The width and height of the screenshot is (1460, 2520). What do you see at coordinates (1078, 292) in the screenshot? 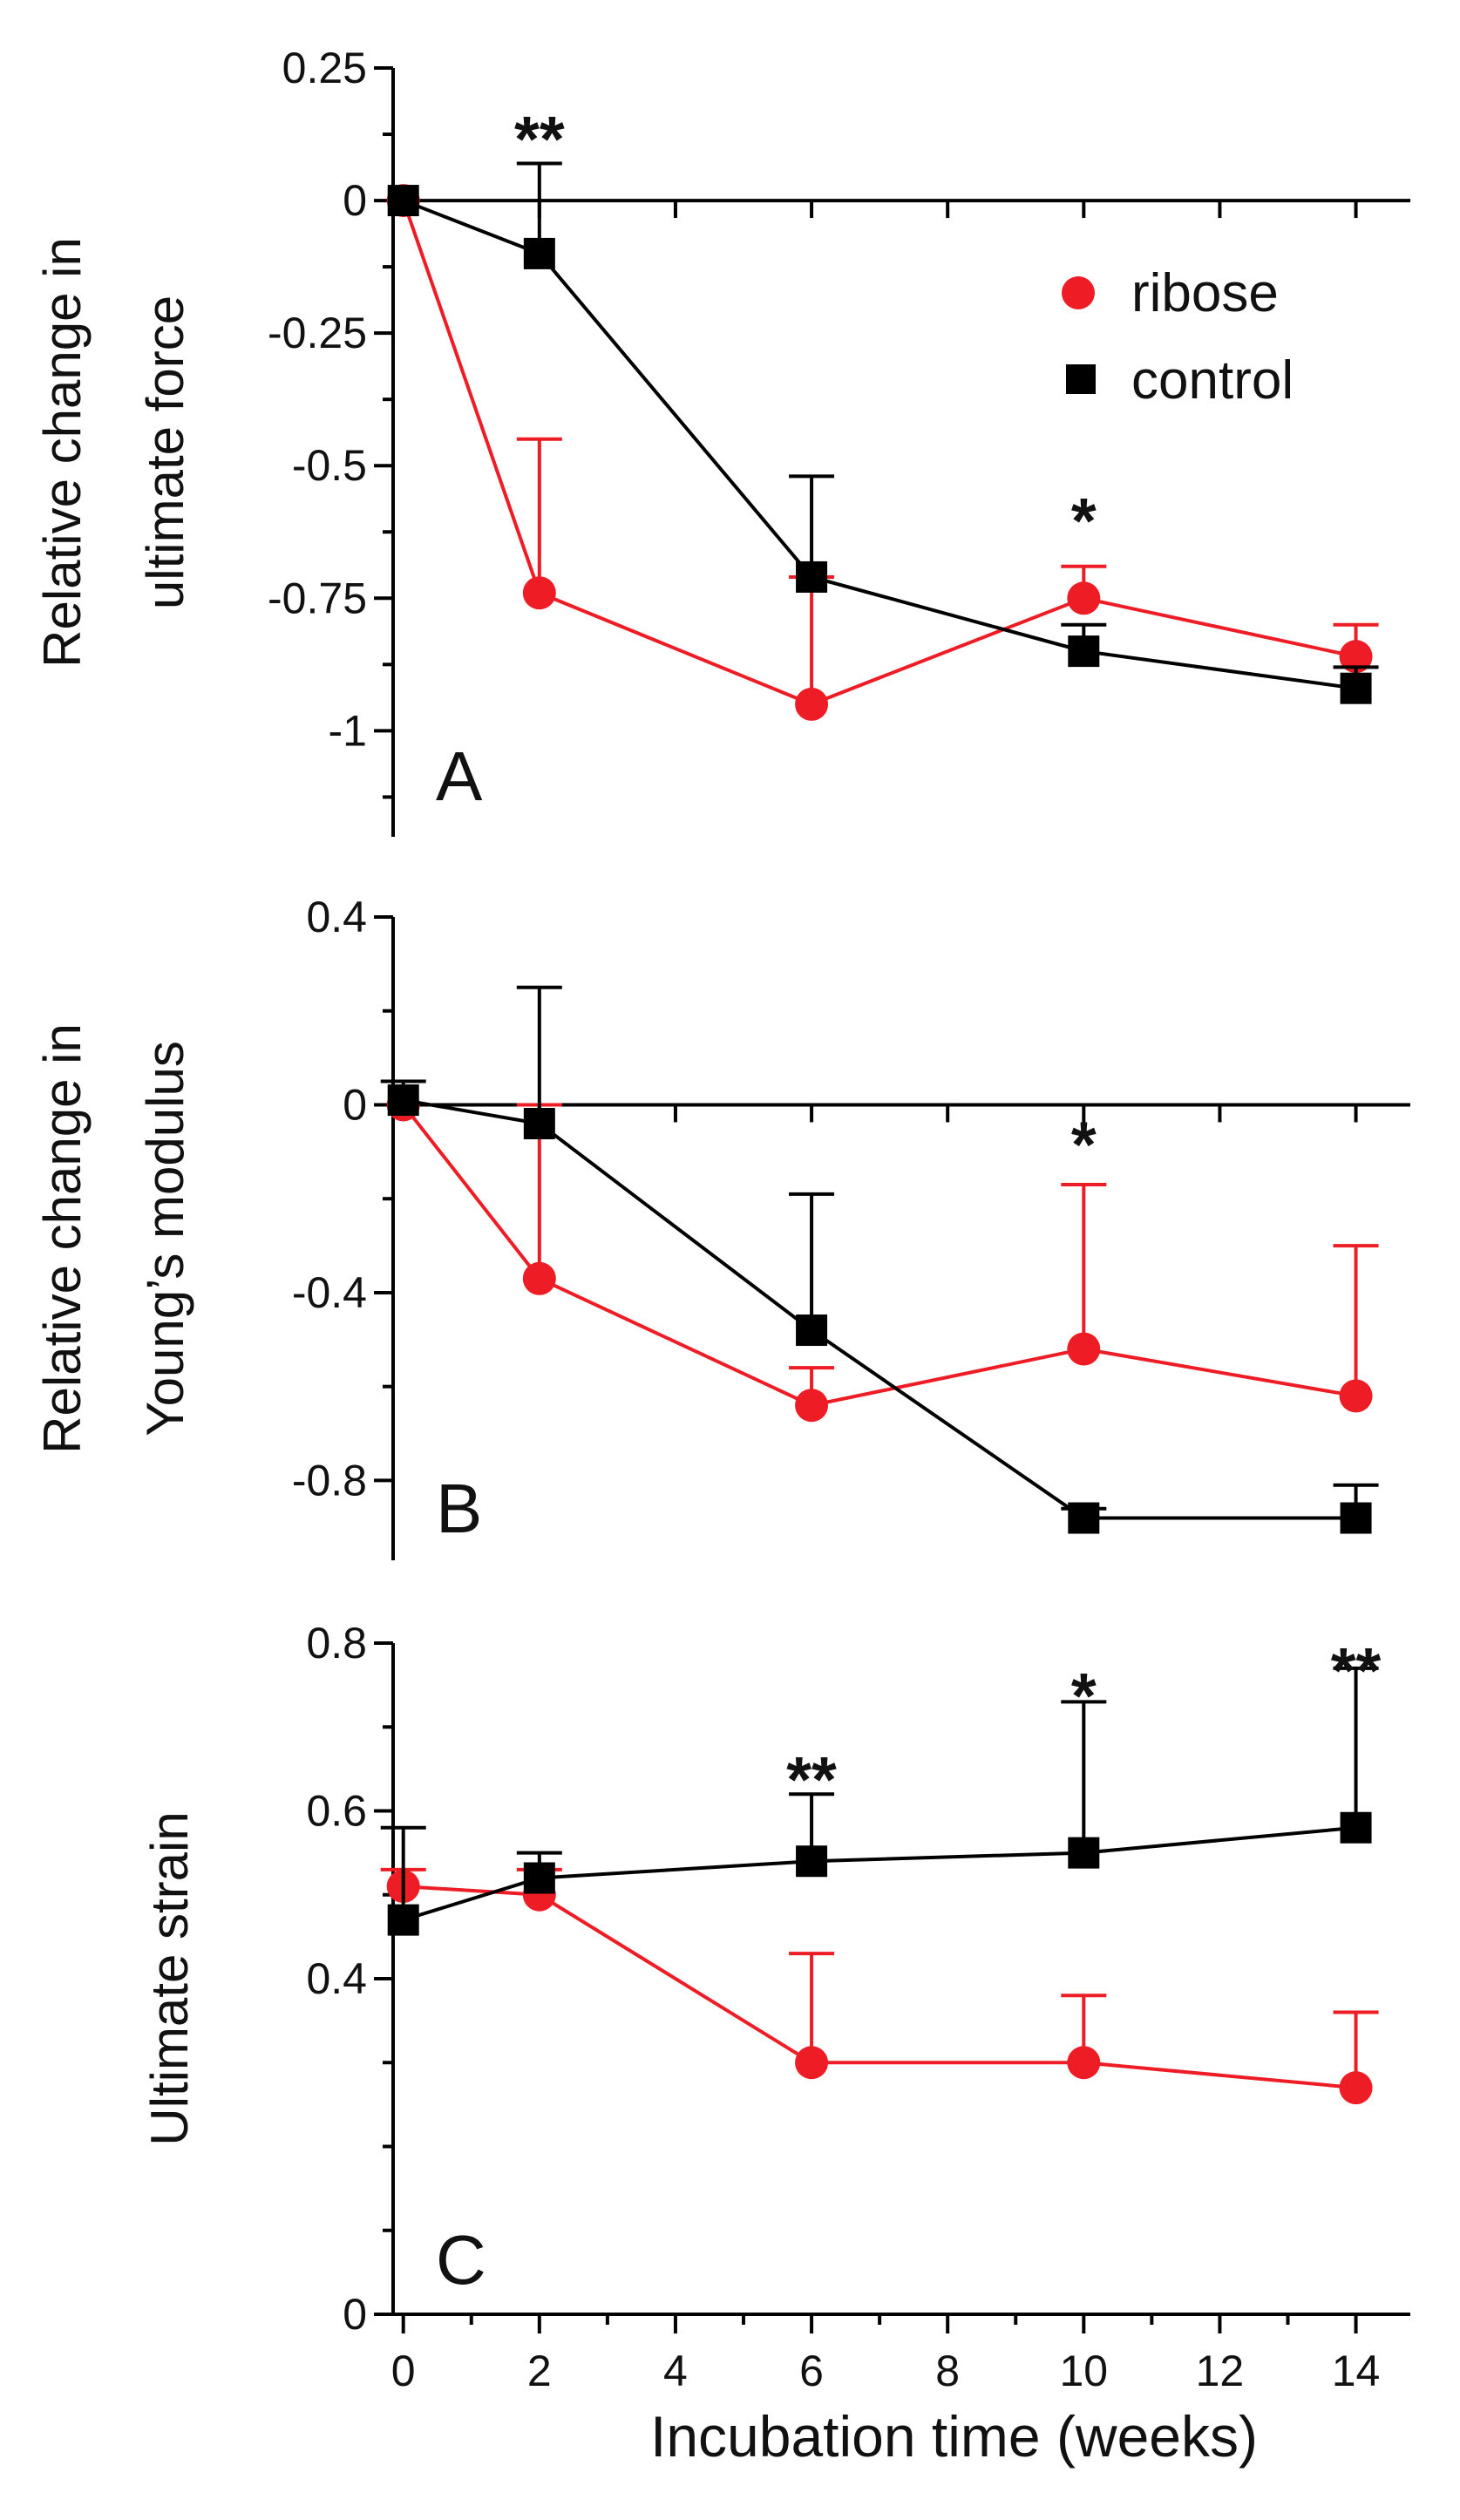
I see `legend-ribose-marker` at bounding box center [1078, 292].